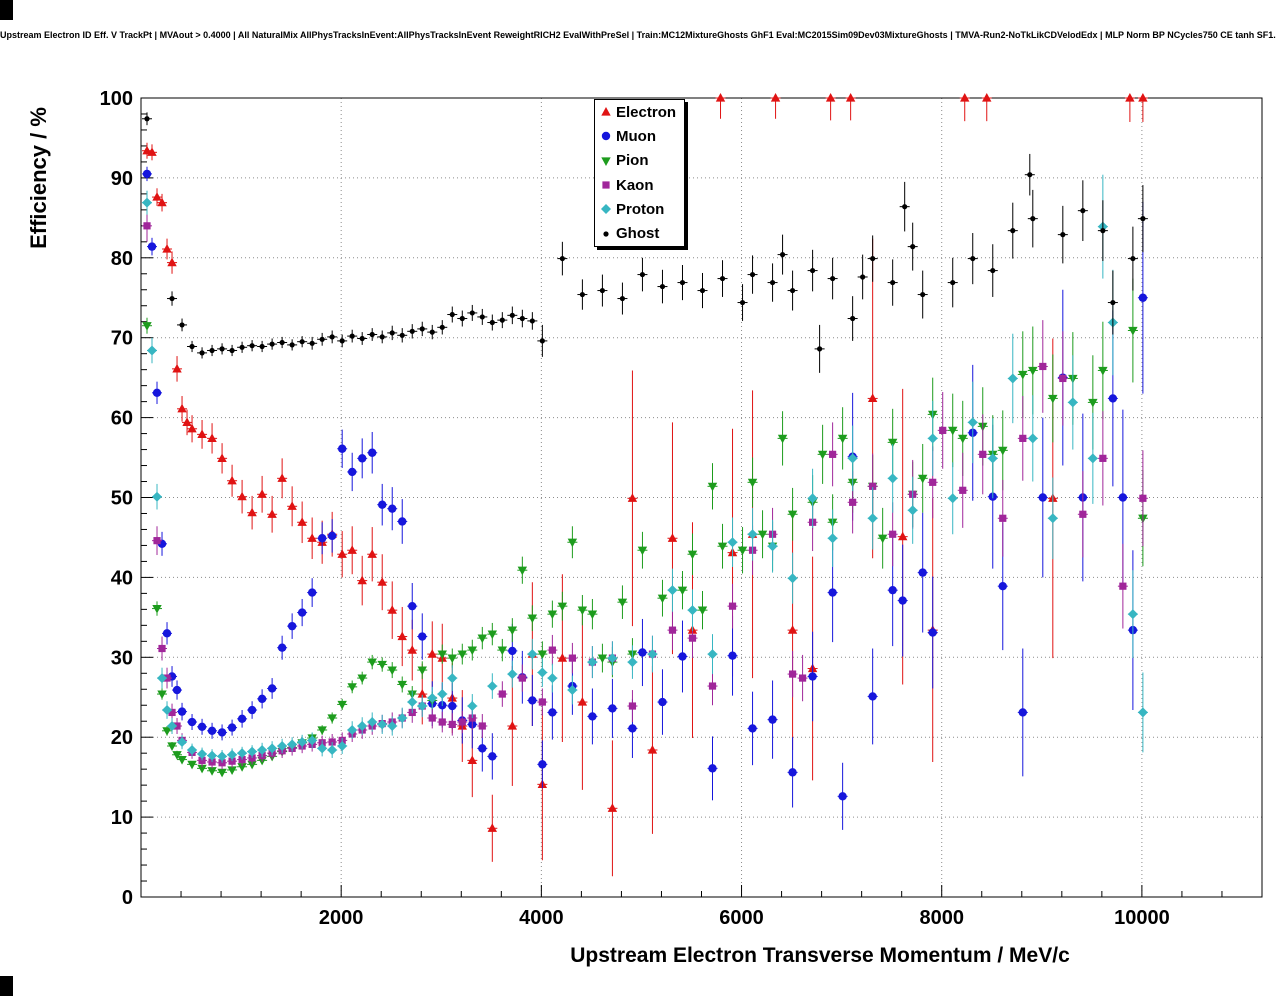 This screenshot has height=996, width=1276. Describe the element at coordinates (122, 818) in the screenshot. I see `y-tick-label: 10` at that location.